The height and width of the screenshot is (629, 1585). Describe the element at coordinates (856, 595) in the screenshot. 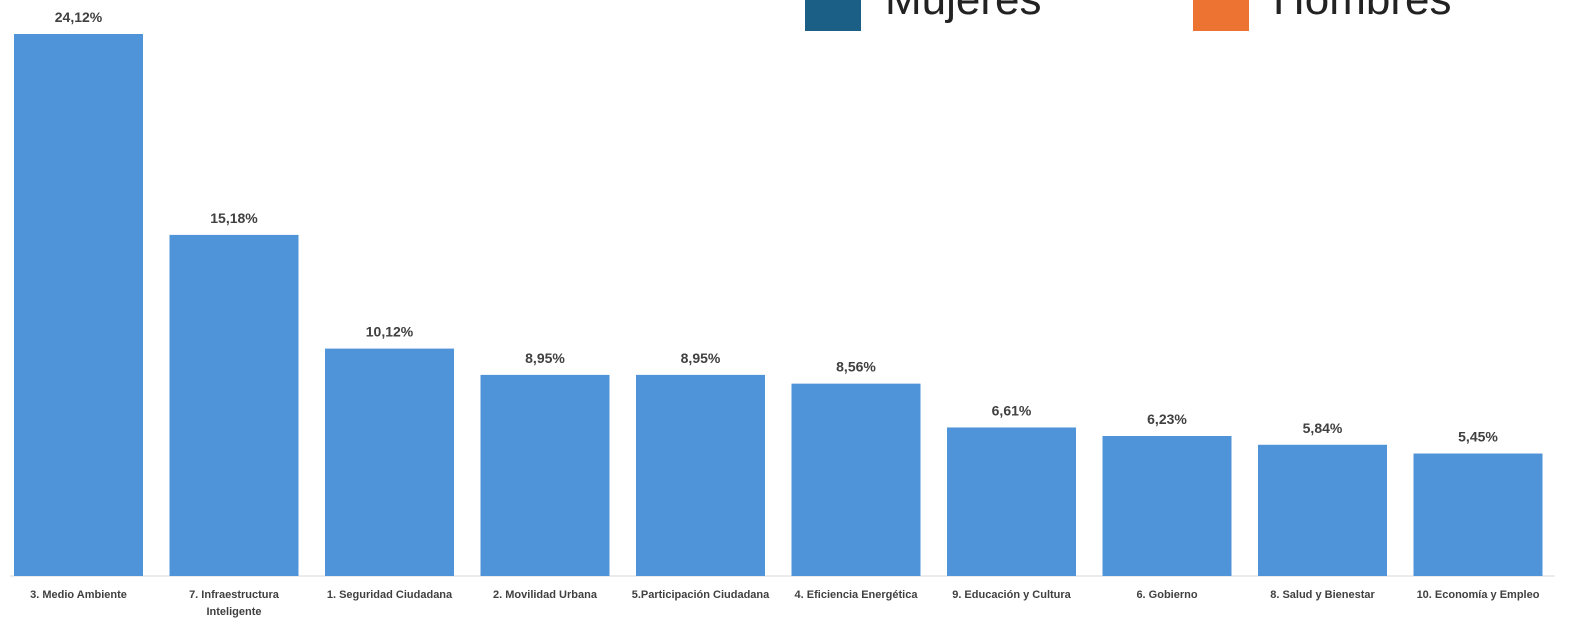

I see `x-tick-label: 4. Eficiencia Energética` at that location.